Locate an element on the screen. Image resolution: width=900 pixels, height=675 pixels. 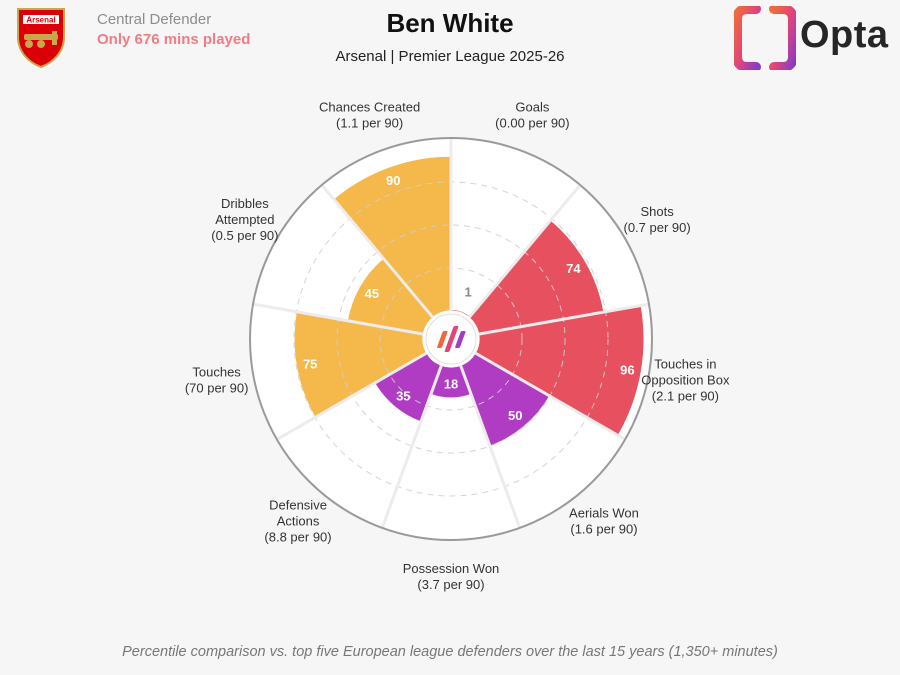
value-label-9: 90 is located at coordinates (393, 180).